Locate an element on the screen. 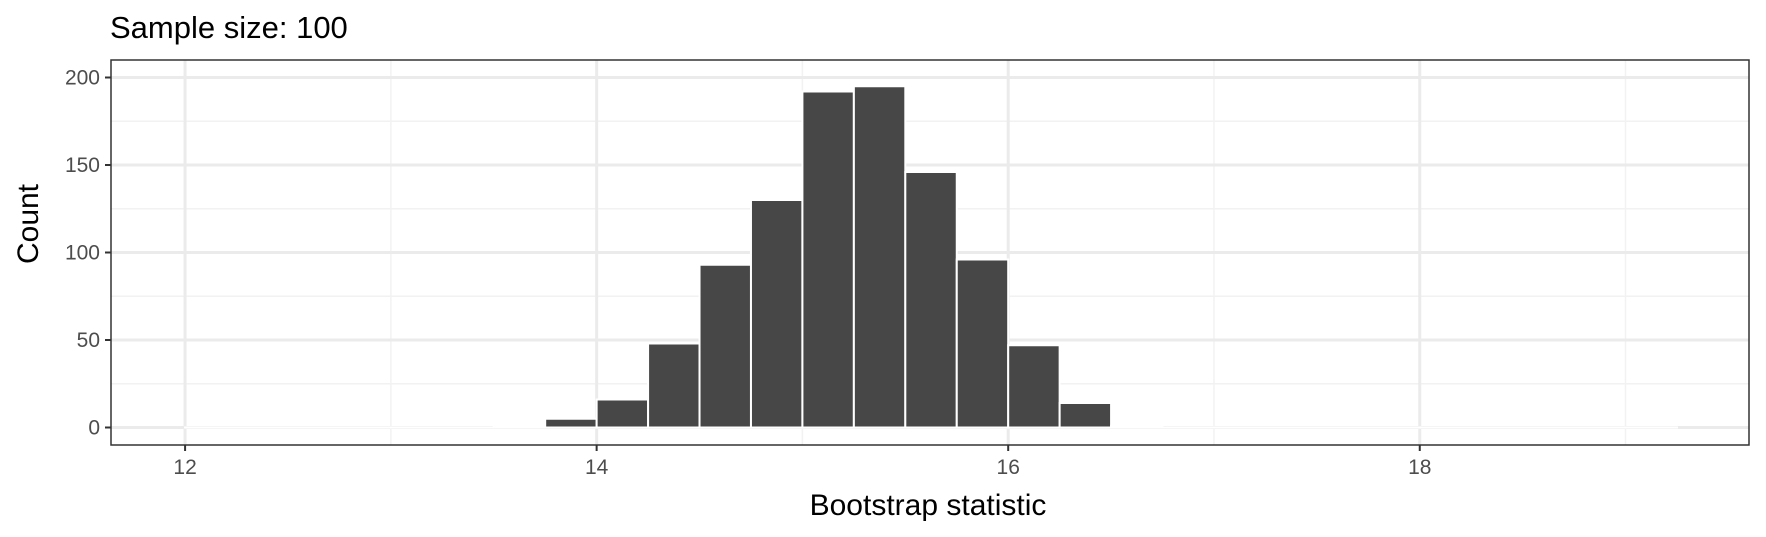  x-tick-label: 14 is located at coordinates (597, 467).